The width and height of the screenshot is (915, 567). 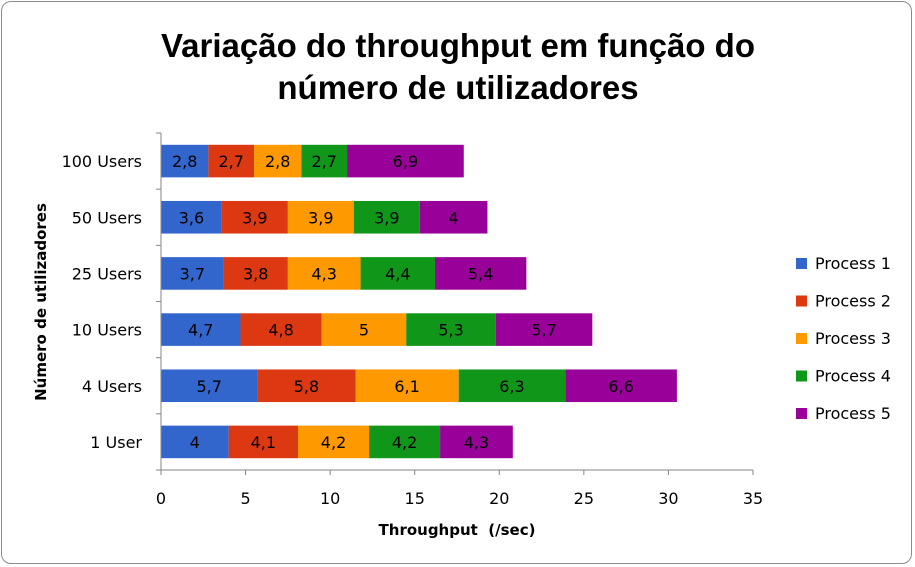 I want to click on data-label: 5,4, so click(x=480, y=273).